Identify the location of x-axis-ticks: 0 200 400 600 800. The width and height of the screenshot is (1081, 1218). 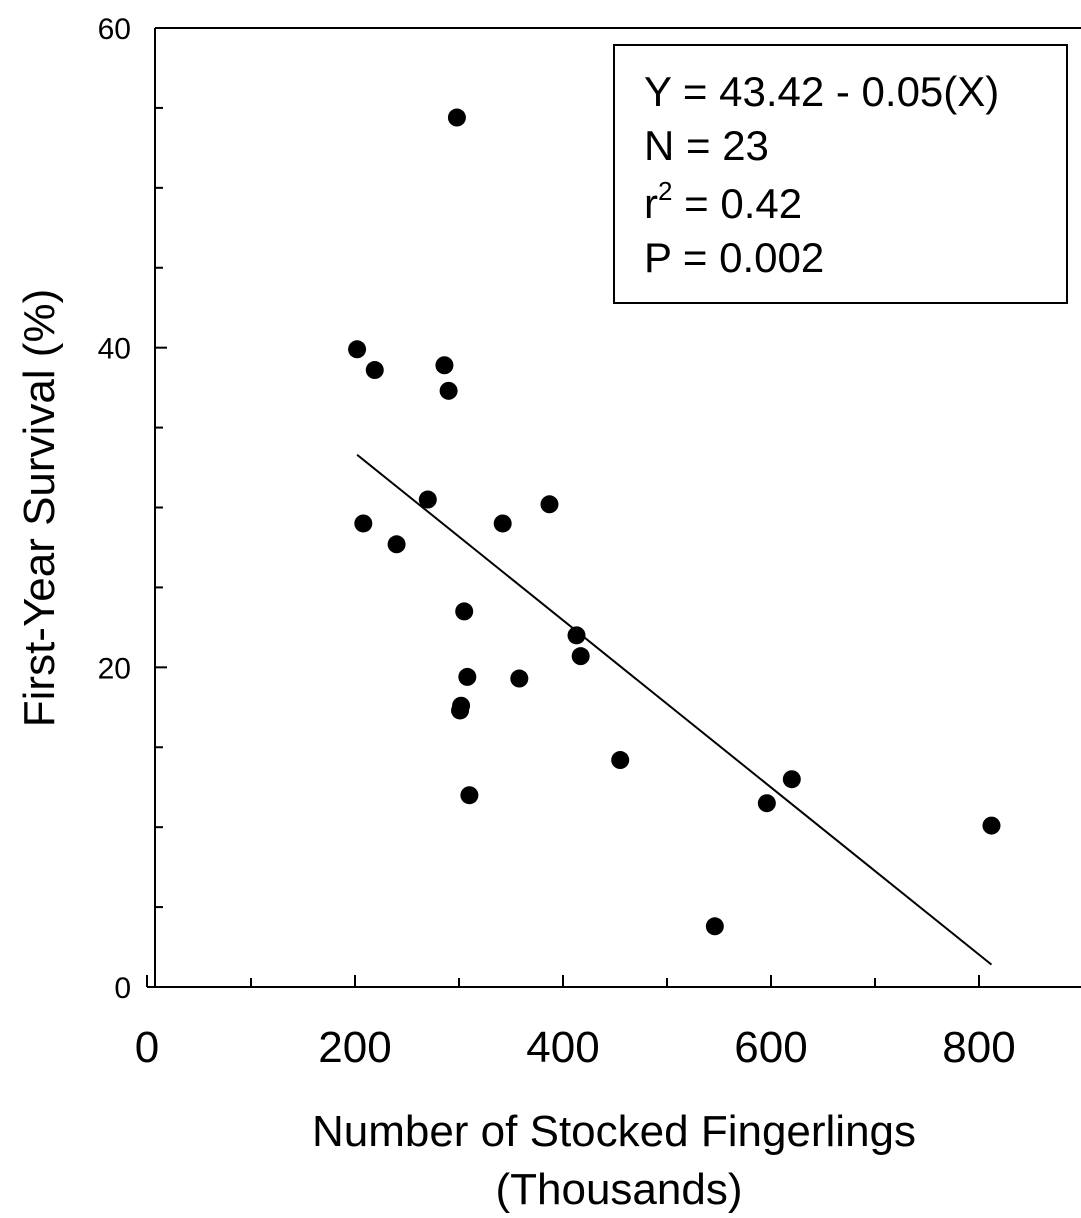
(575, 1023).